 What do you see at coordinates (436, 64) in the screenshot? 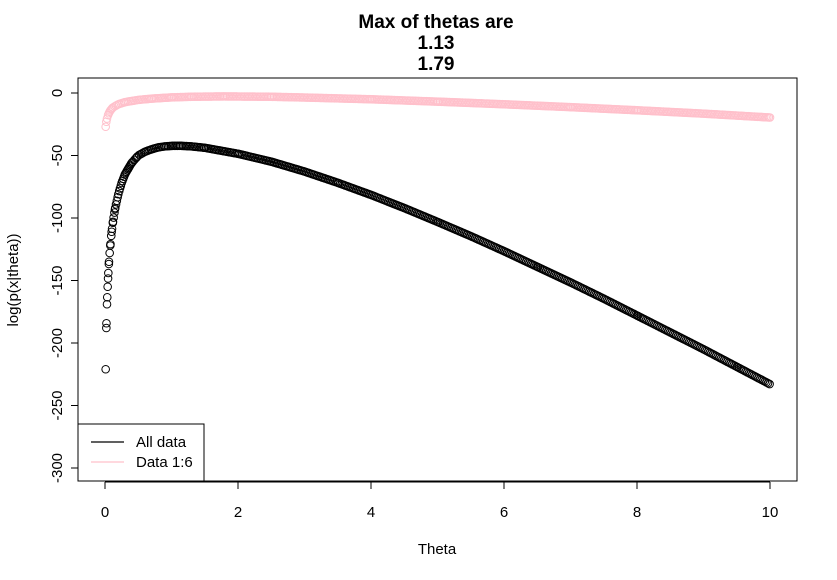
I see `chart-title-line-3: 1.79` at bounding box center [436, 64].